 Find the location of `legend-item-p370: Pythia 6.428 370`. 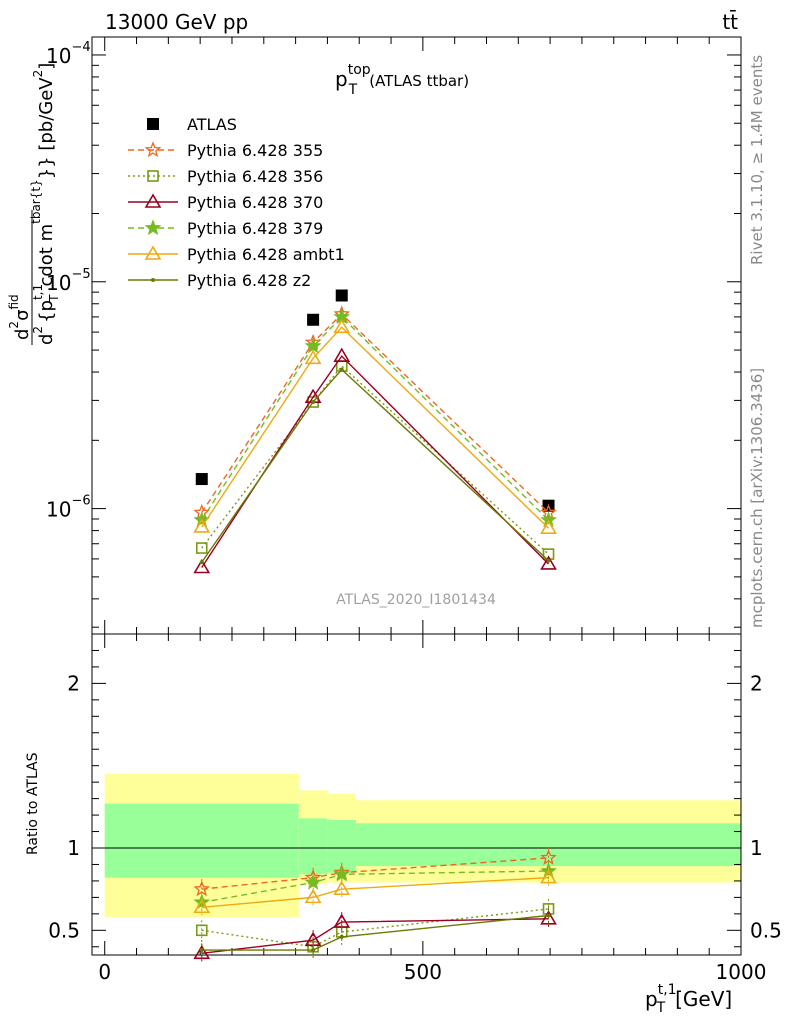

legend-item-p370: Pythia 6.428 370 is located at coordinates (225, 202).